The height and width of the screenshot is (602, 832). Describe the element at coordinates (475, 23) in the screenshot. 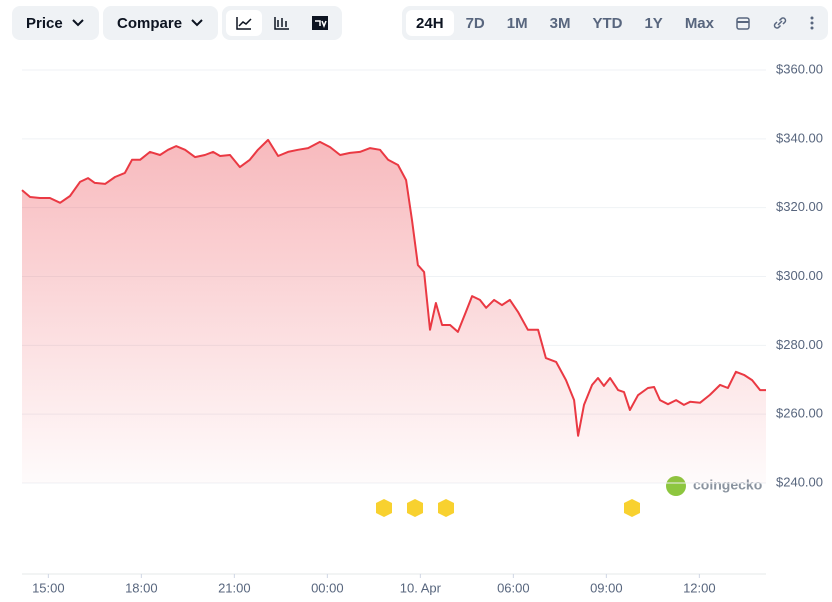

I see `range-button: 7D` at that location.